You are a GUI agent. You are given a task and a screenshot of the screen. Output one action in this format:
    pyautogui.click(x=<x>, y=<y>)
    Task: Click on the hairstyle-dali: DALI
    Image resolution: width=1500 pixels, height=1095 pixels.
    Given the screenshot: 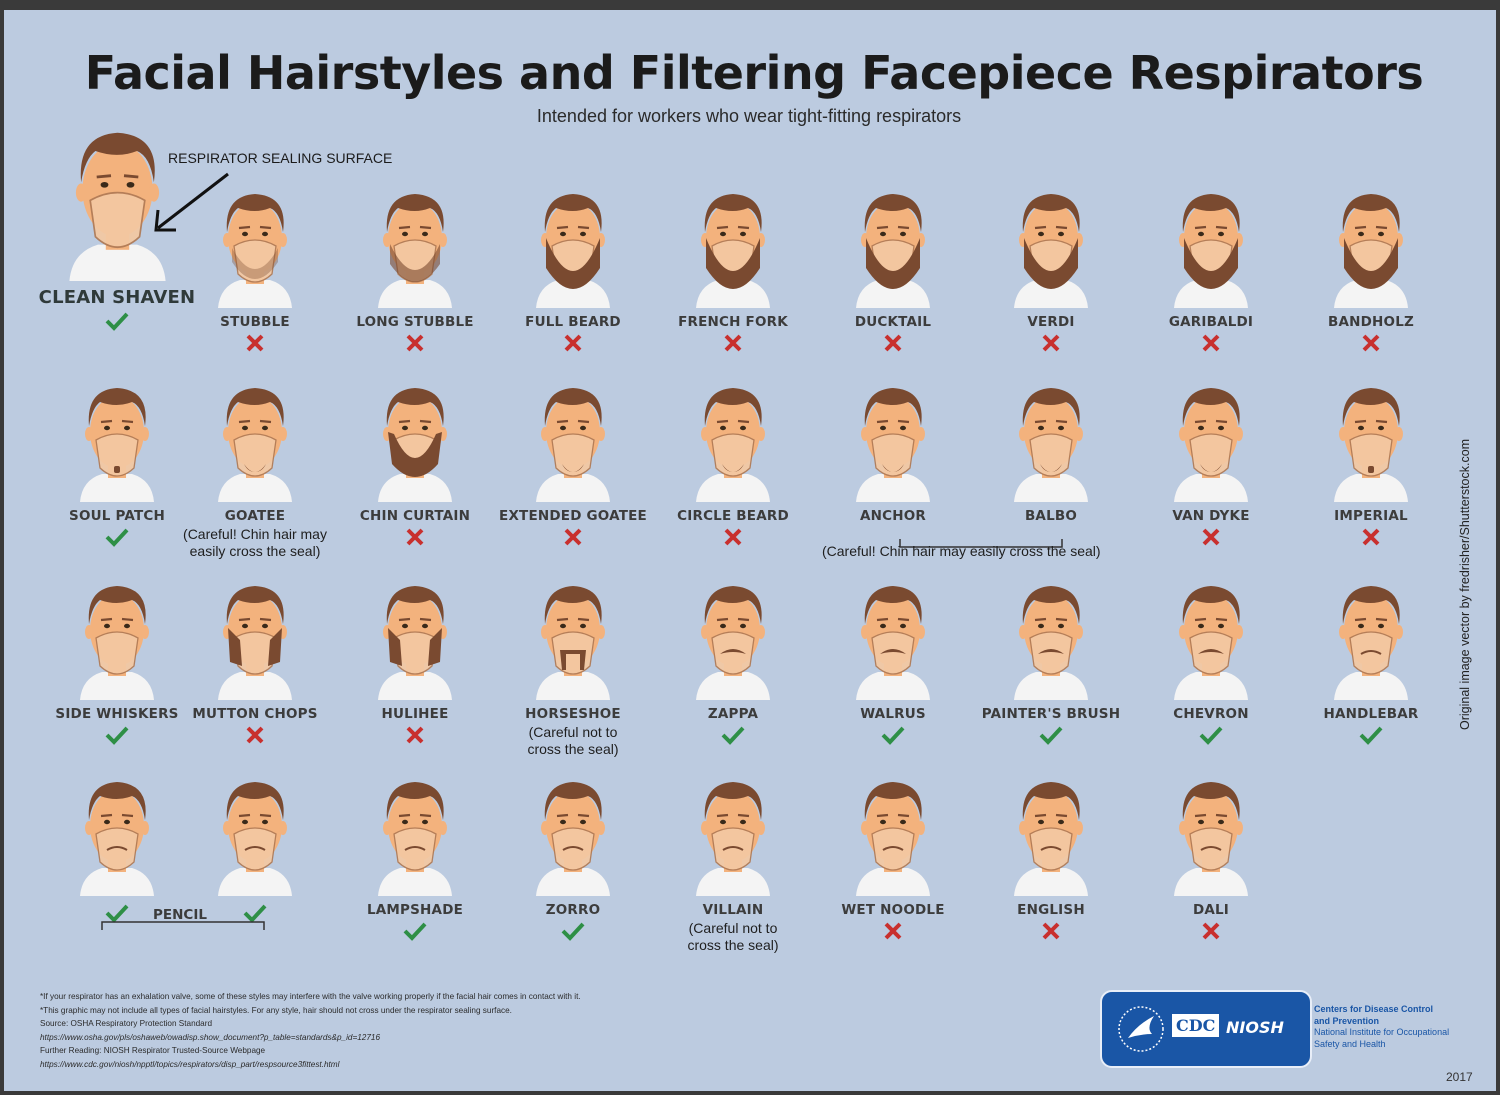 What is the action you would take?
    pyautogui.click(x=1211, y=855)
    